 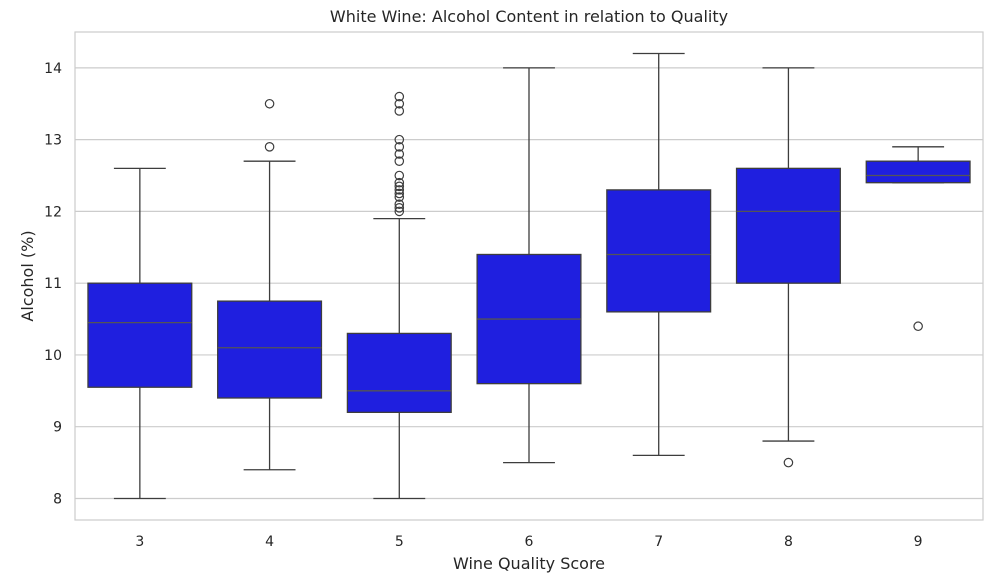 What do you see at coordinates (53, 212) in the screenshot?
I see `y-tick-label: 12` at bounding box center [53, 212].